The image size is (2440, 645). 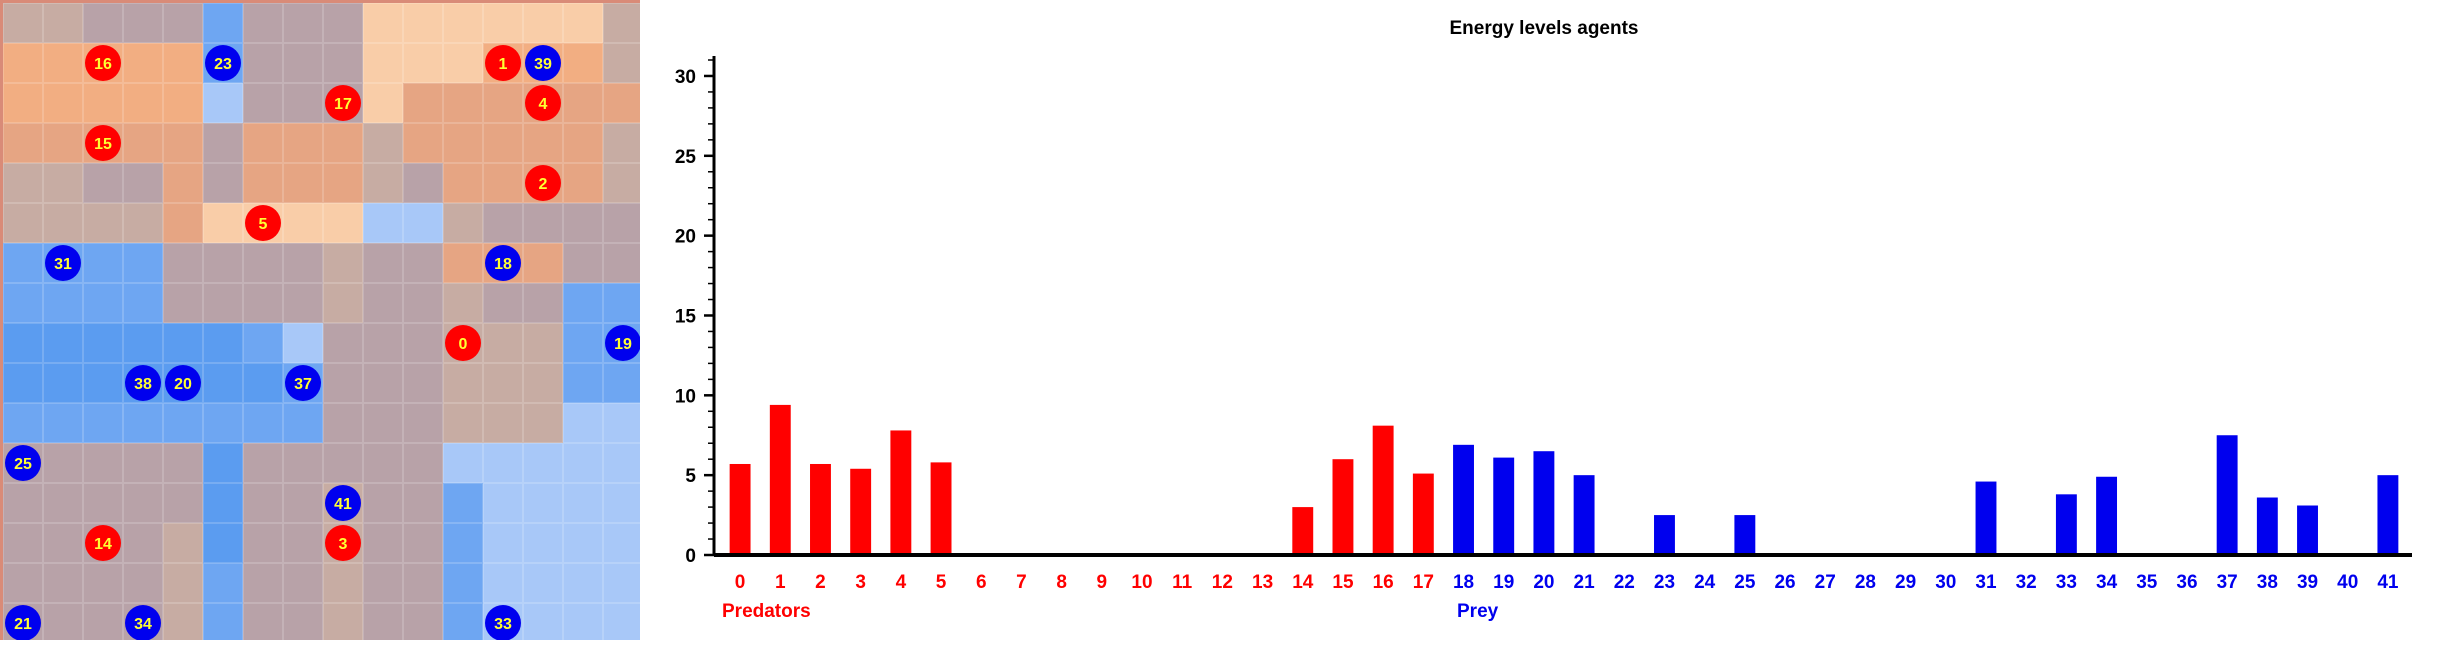 I want to click on agent-prey: 41, so click(x=343, y=503).